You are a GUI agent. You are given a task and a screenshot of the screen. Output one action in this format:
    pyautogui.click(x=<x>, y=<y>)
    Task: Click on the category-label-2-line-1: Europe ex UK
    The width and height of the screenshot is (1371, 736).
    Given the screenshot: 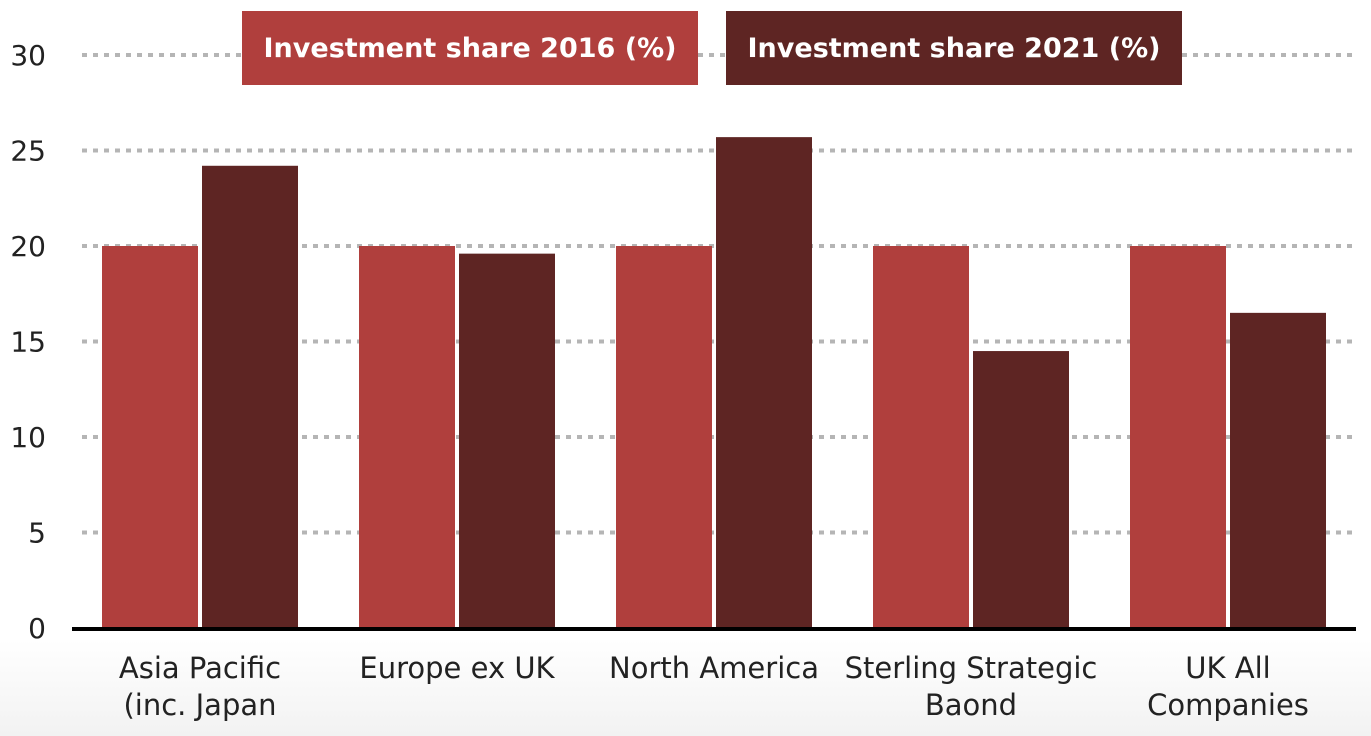 What is the action you would take?
    pyautogui.click(x=457, y=668)
    